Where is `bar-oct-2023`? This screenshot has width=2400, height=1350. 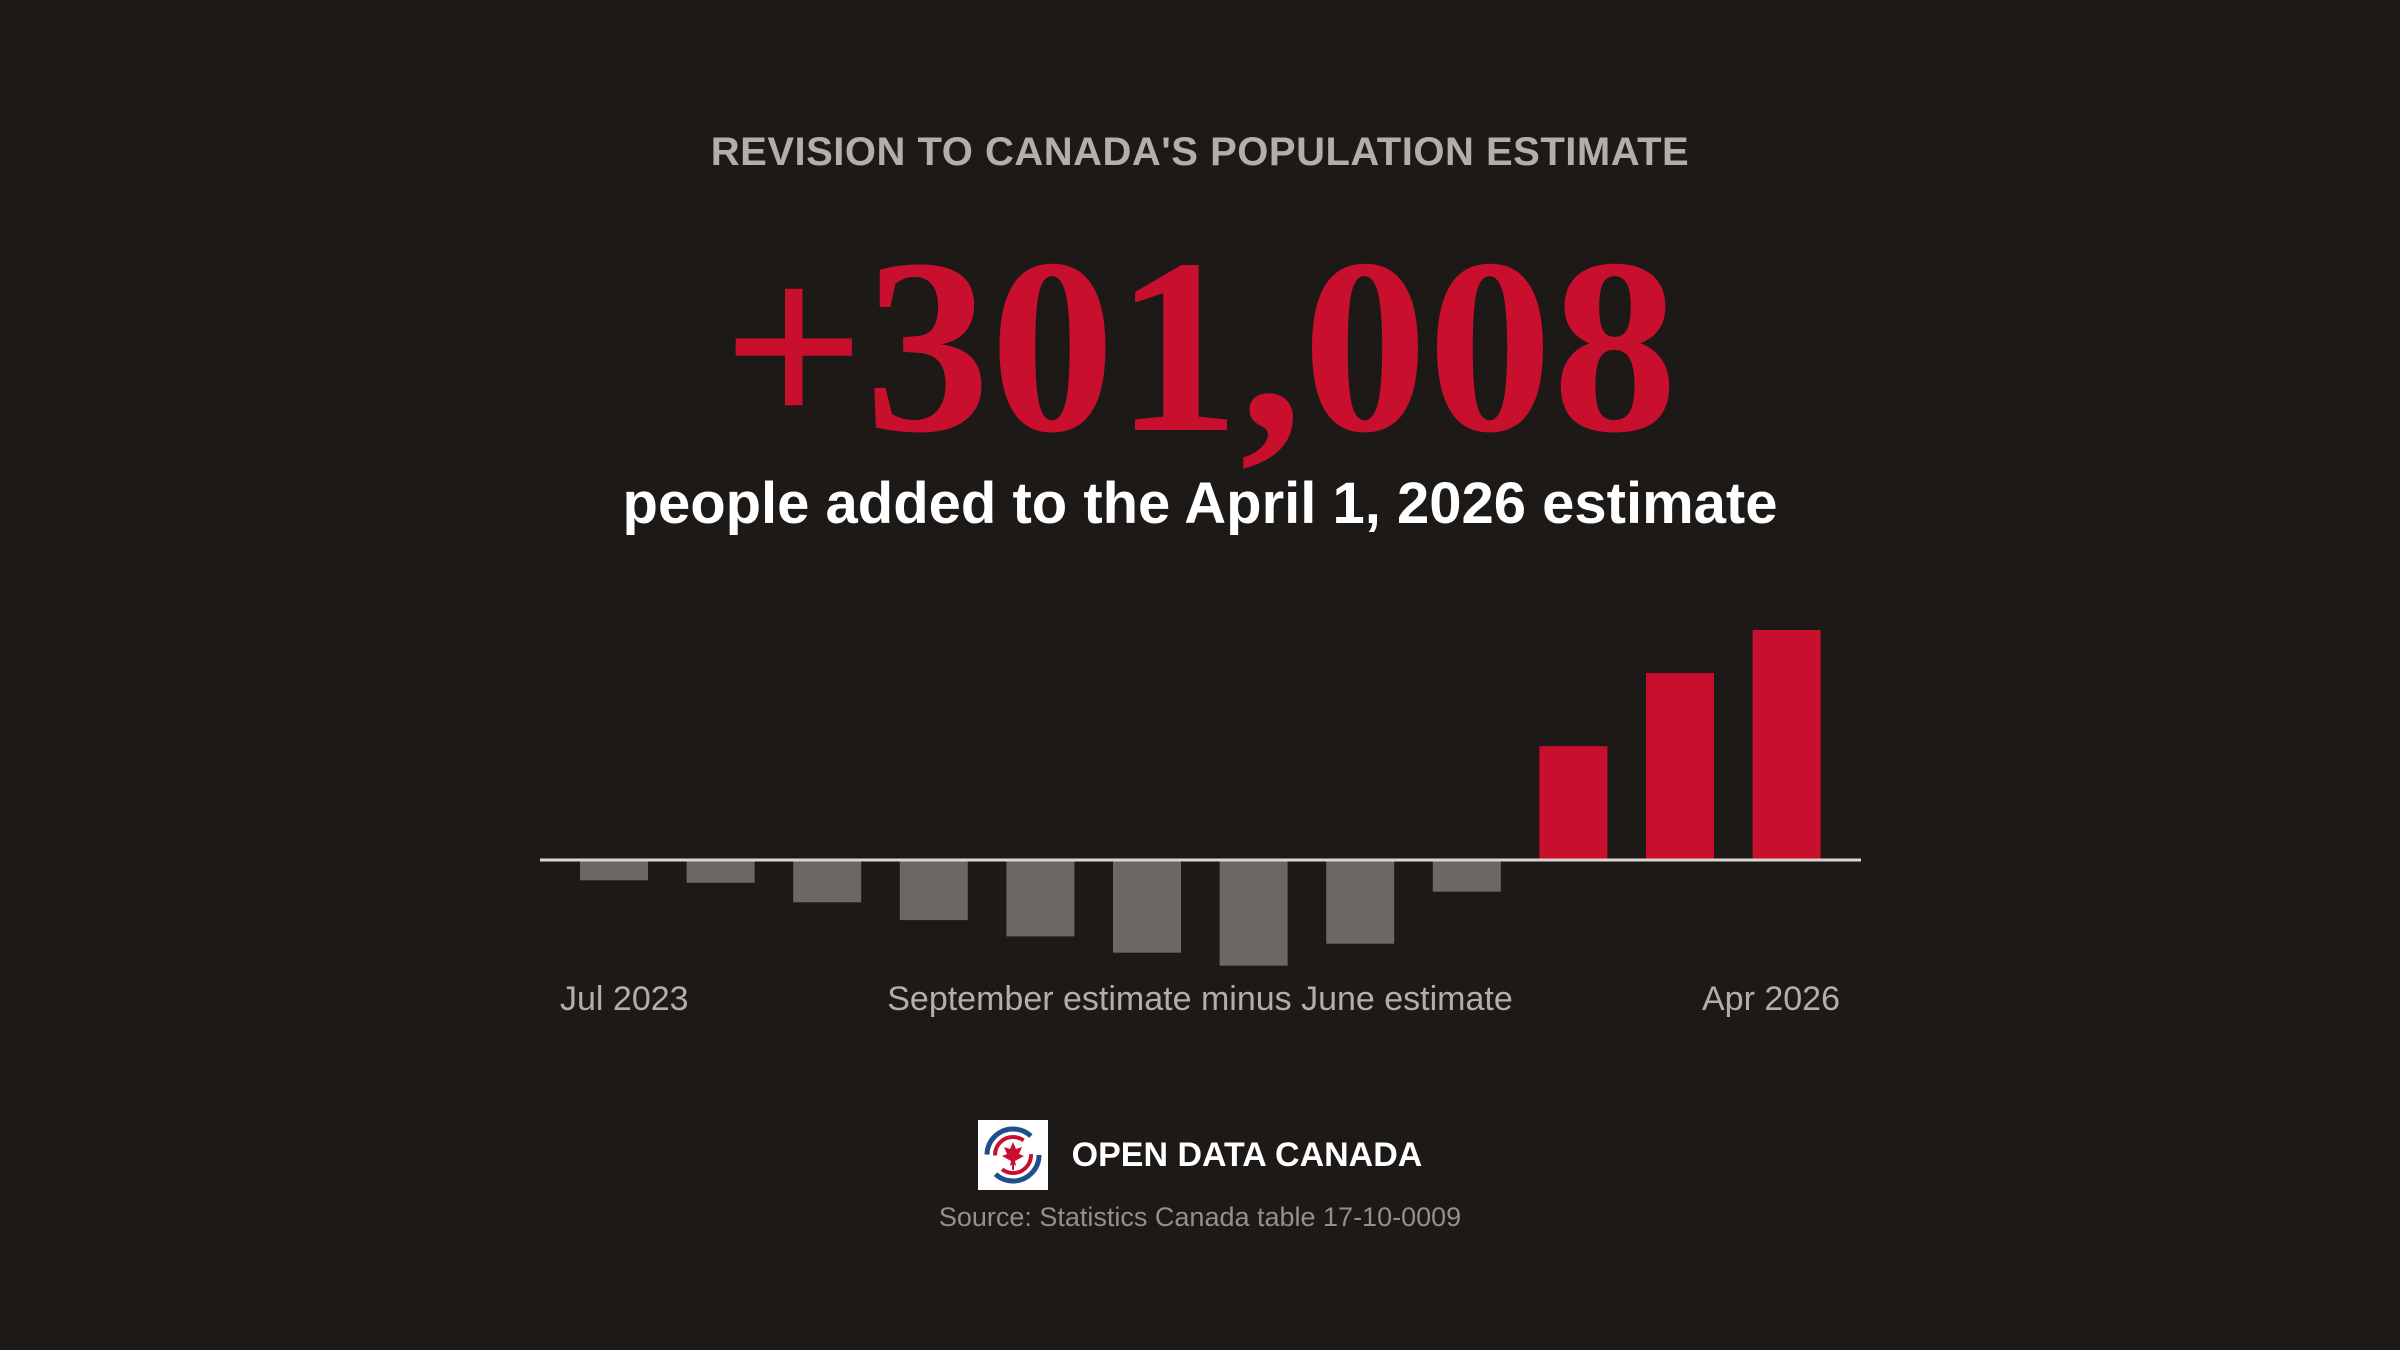 bar-oct-2023 is located at coordinates (720, 871).